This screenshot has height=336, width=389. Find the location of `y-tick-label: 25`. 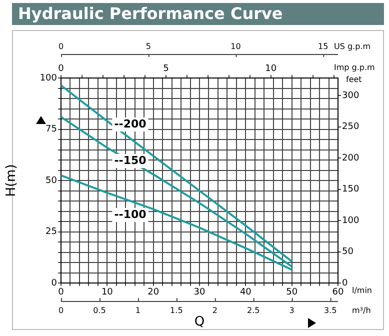

y-tick-label: 25 is located at coordinates (51, 232).